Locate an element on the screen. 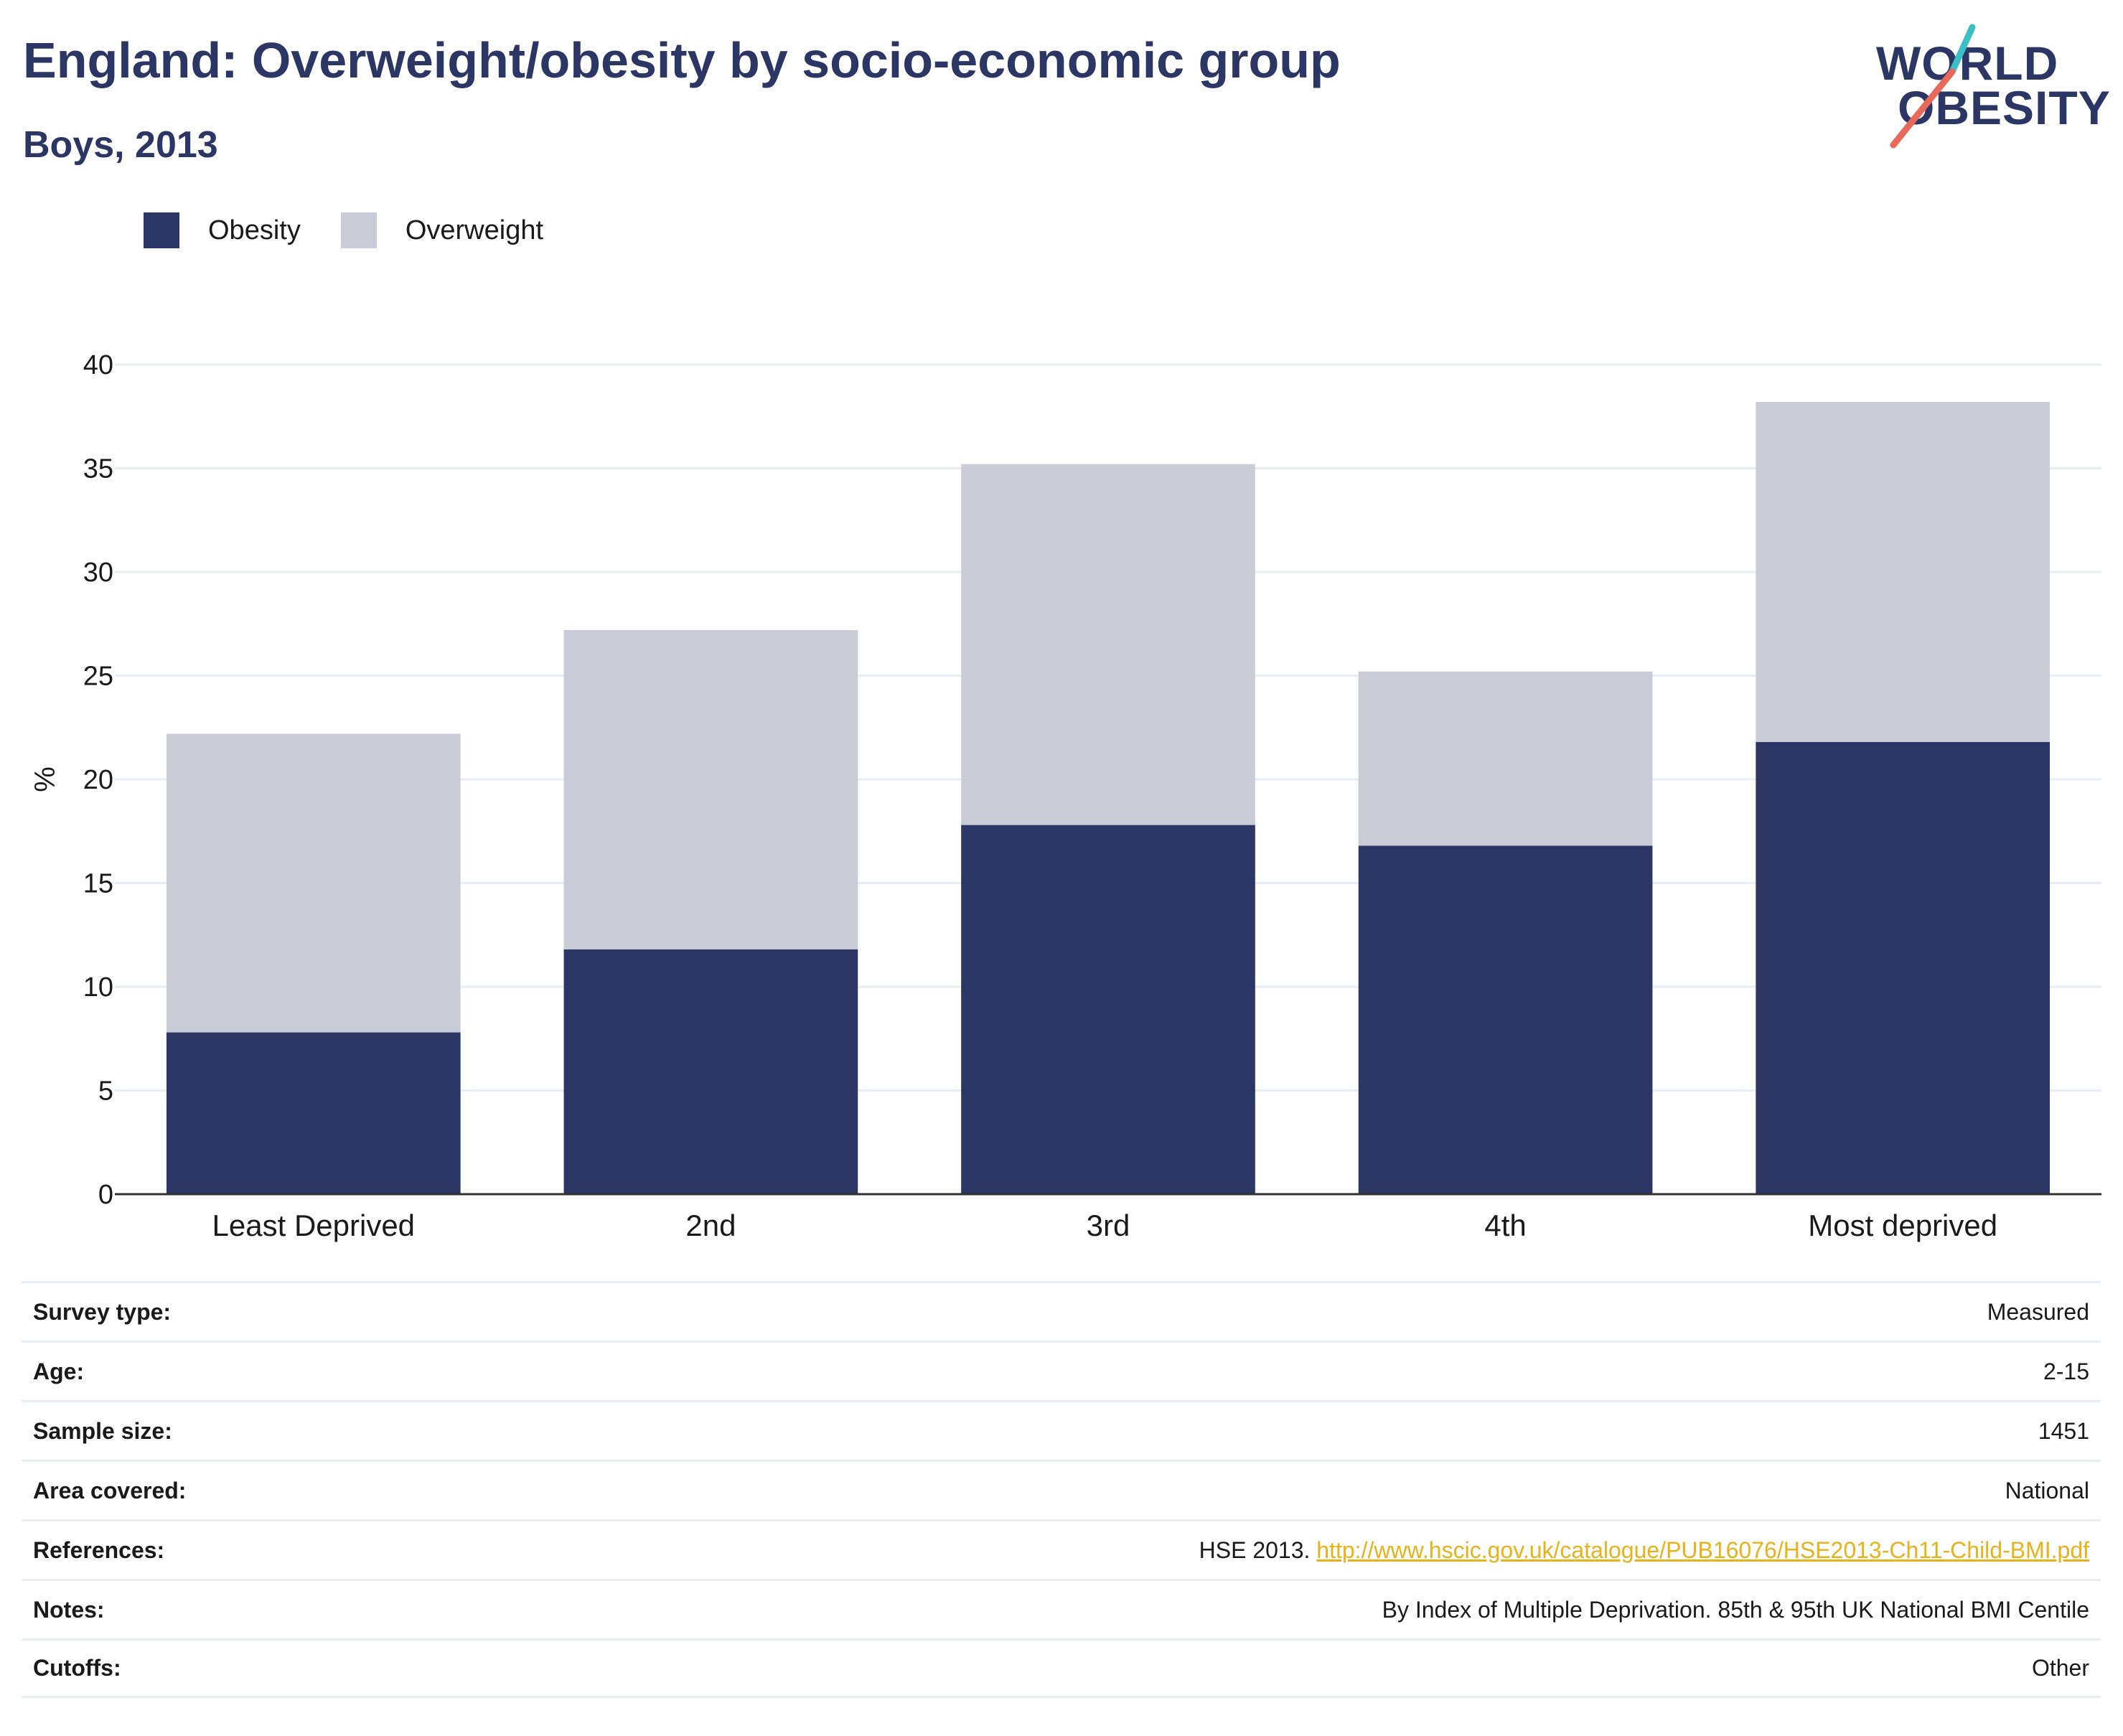 The image size is (2123, 1736). y-tick-label: 15 is located at coordinates (98, 884).